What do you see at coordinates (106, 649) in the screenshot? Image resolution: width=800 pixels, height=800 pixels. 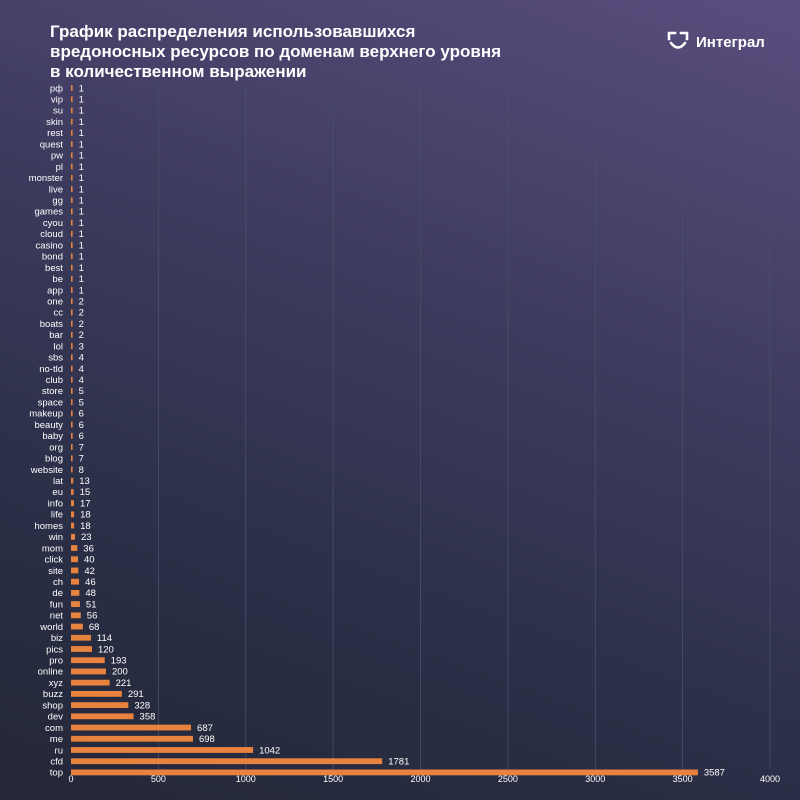 I see `value-label: 120` at bounding box center [106, 649].